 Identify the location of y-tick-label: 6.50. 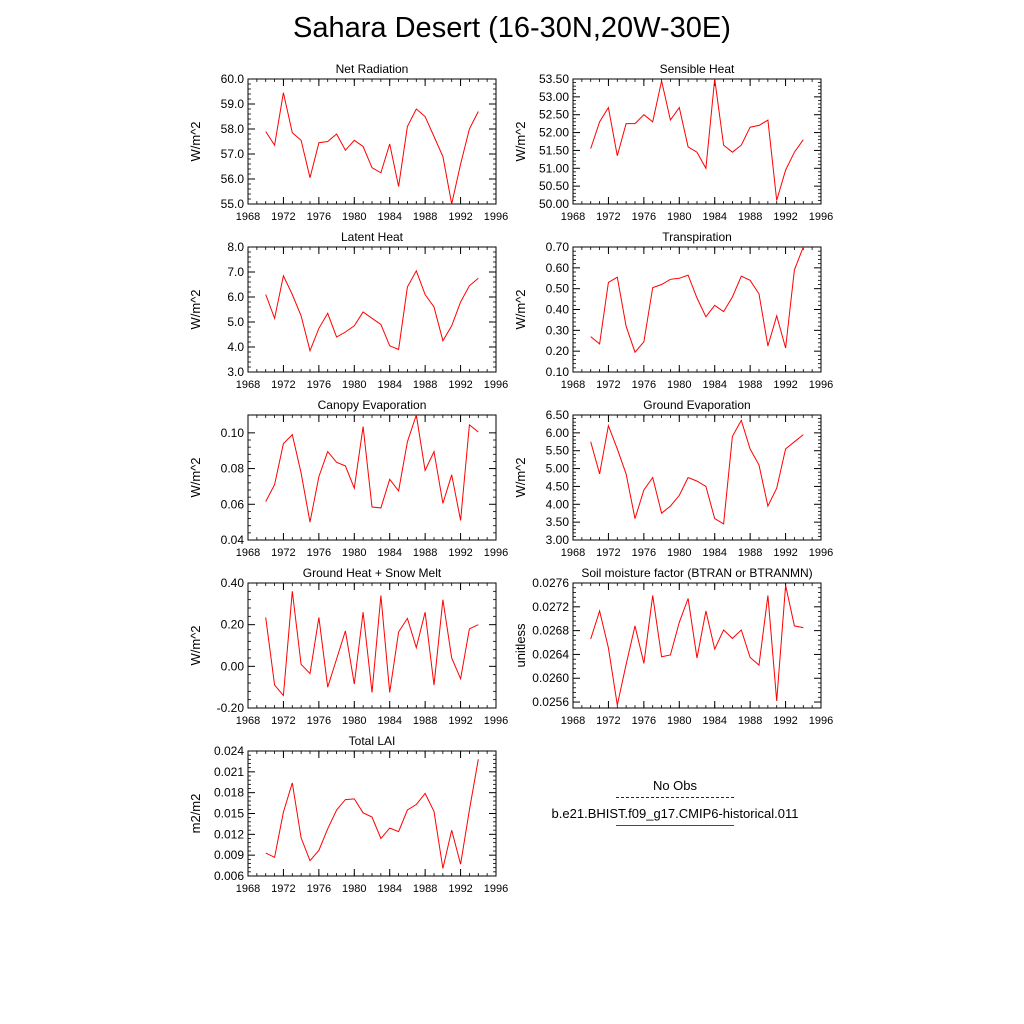
(558, 415).